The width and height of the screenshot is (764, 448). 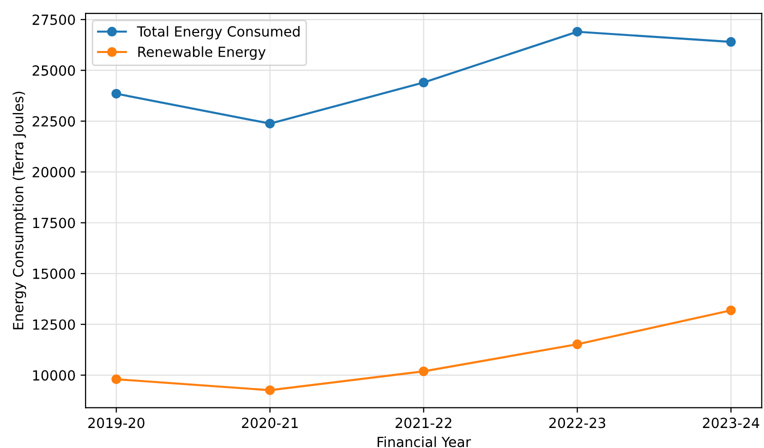 What do you see at coordinates (53, 20) in the screenshot?
I see `y-tick-label: 27500` at bounding box center [53, 20].